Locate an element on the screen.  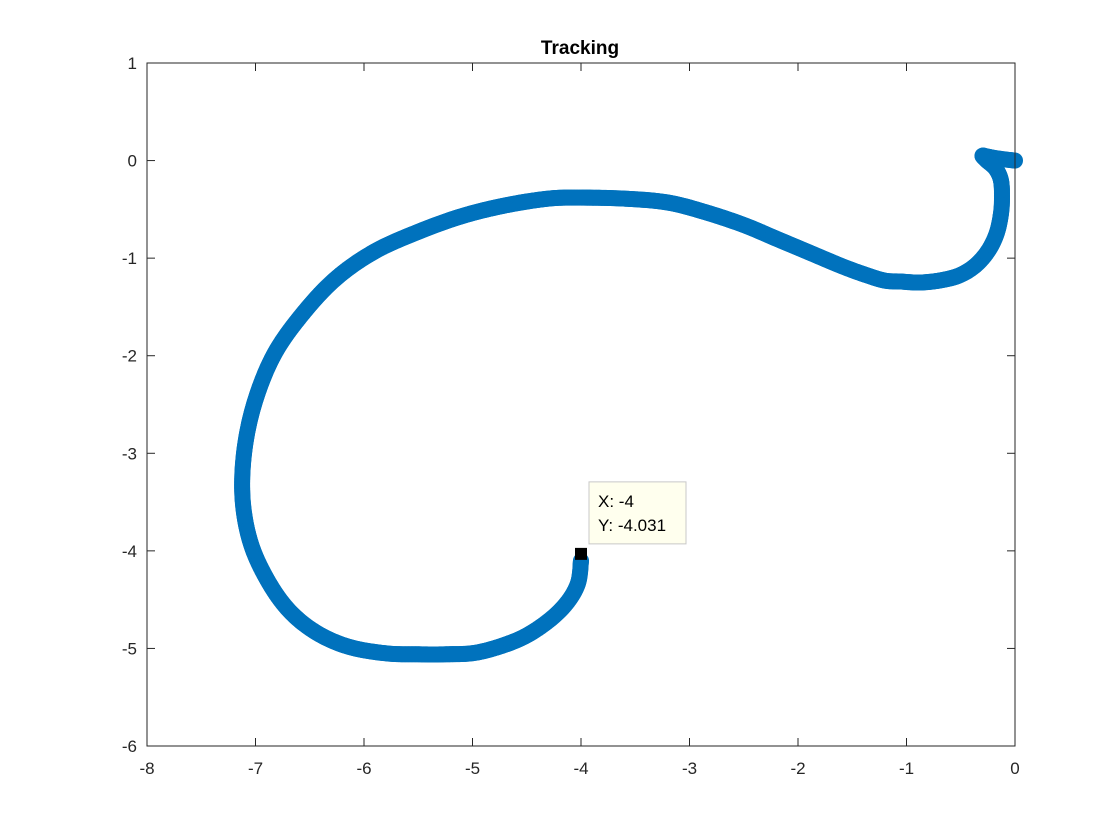
y-tick-label: -2 is located at coordinates (129, 356).